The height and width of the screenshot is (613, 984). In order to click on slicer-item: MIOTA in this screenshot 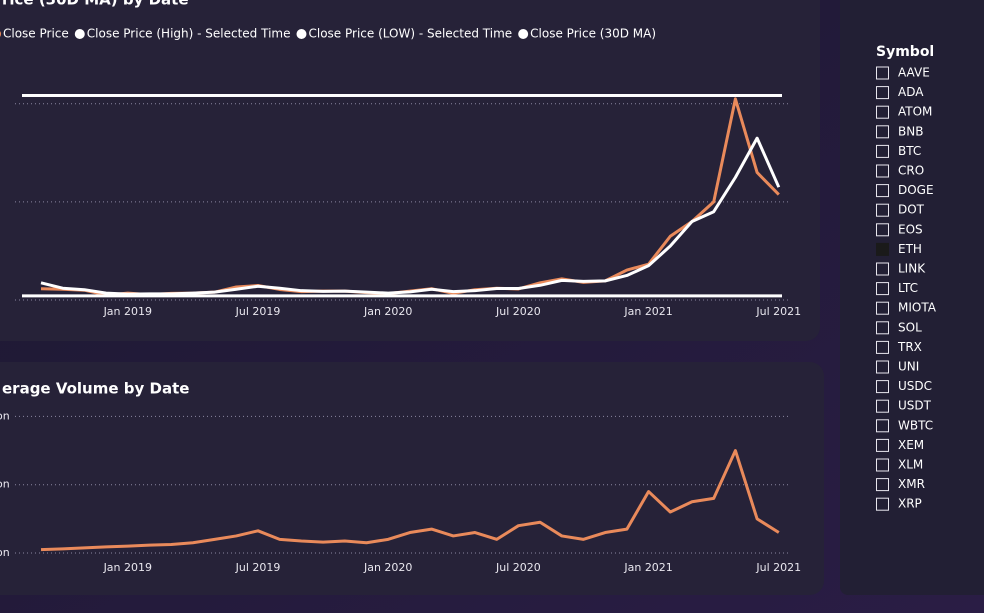, I will do `click(917, 308)`.